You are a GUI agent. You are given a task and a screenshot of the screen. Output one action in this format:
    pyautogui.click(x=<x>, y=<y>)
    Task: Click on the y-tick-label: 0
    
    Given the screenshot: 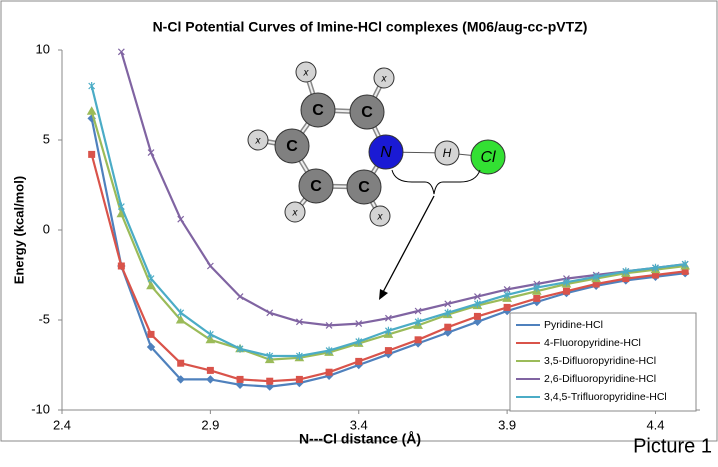 What is the action you would take?
    pyautogui.click(x=46, y=228)
    